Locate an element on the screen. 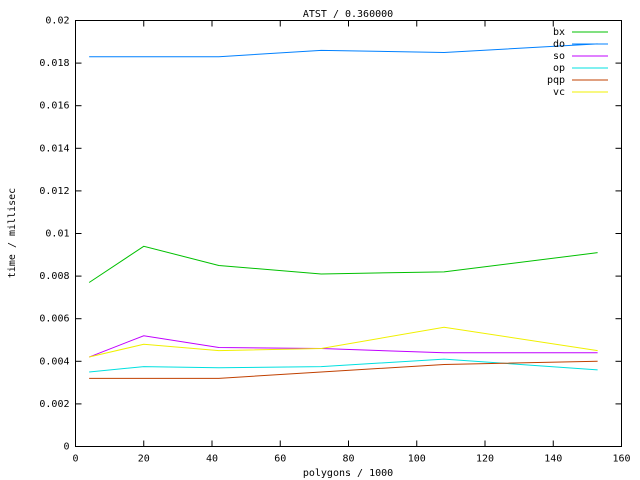 The width and height of the screenshot is (640, 480). x-tick-label: 100 is located at coordinates (417, 459).